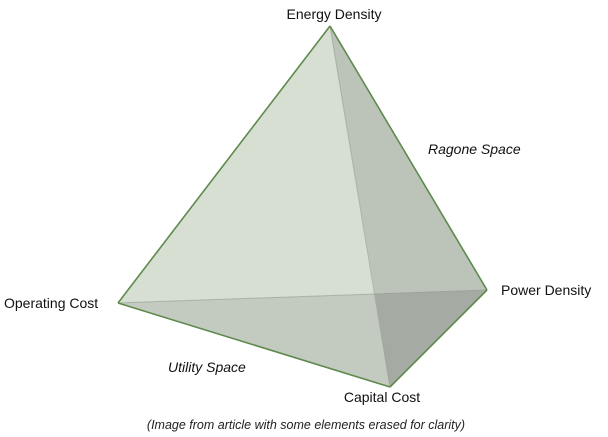 This screenshot has height=437, width=608. Describe the element at coordinates (51, 303) in the screenshot. I see `label-operating-cost: Operating Cost` at that location.